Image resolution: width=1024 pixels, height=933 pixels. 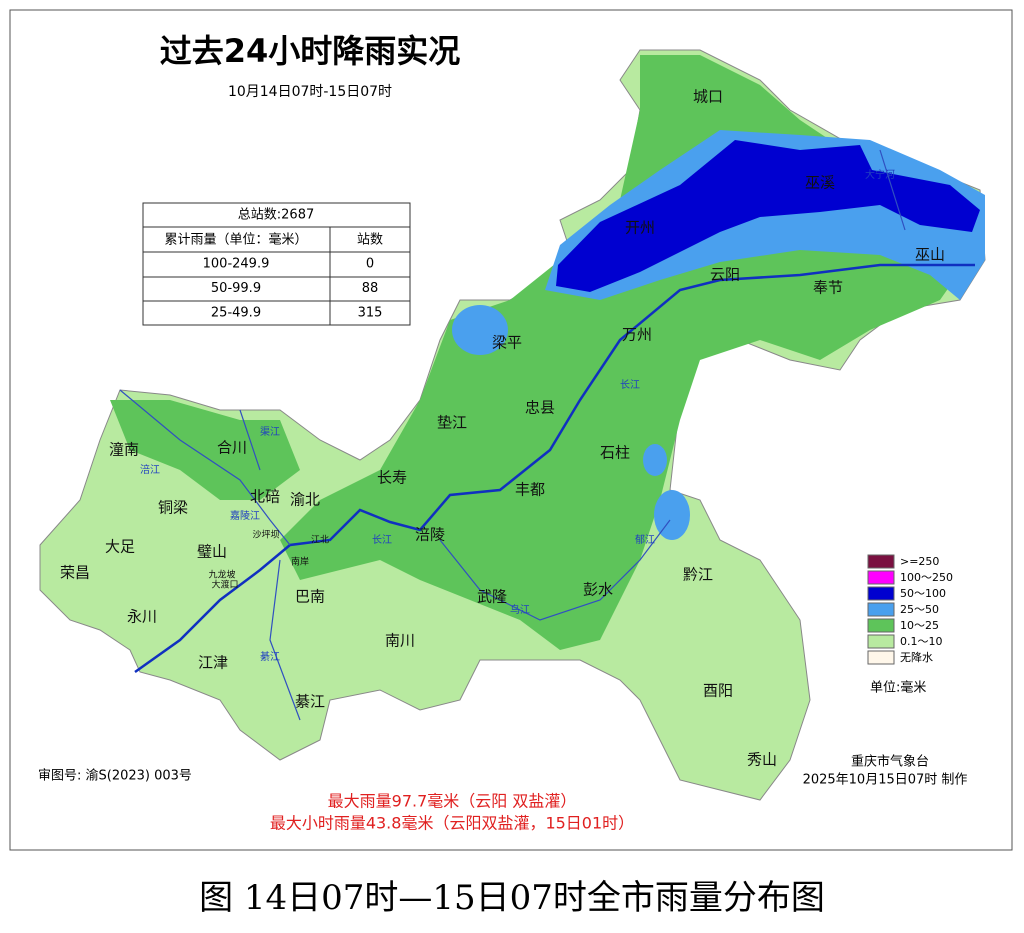 What do you see at coordinates (142, 617) in the screenshot?
I see `place-label: 永川` at bounding box center [142, 617].